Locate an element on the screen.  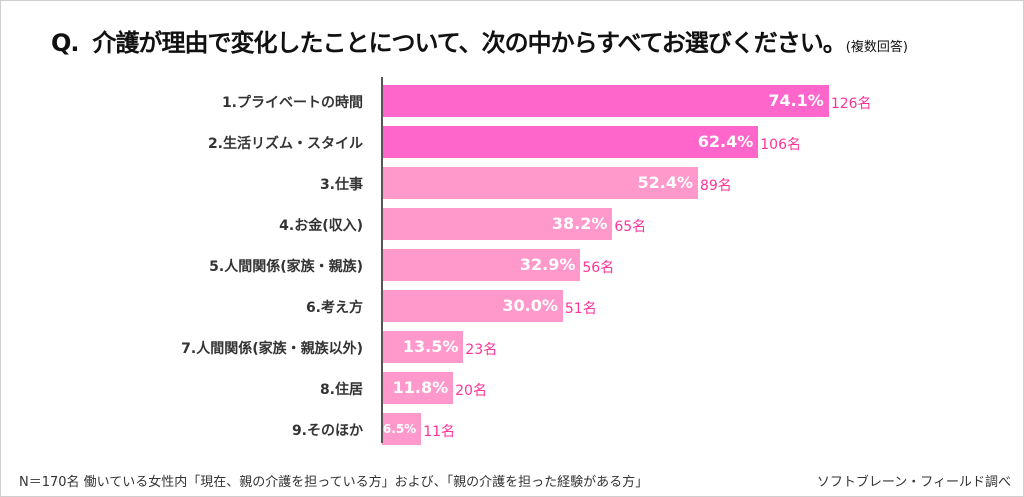
value-label: 11.8% is located at coordinates (420, 387).